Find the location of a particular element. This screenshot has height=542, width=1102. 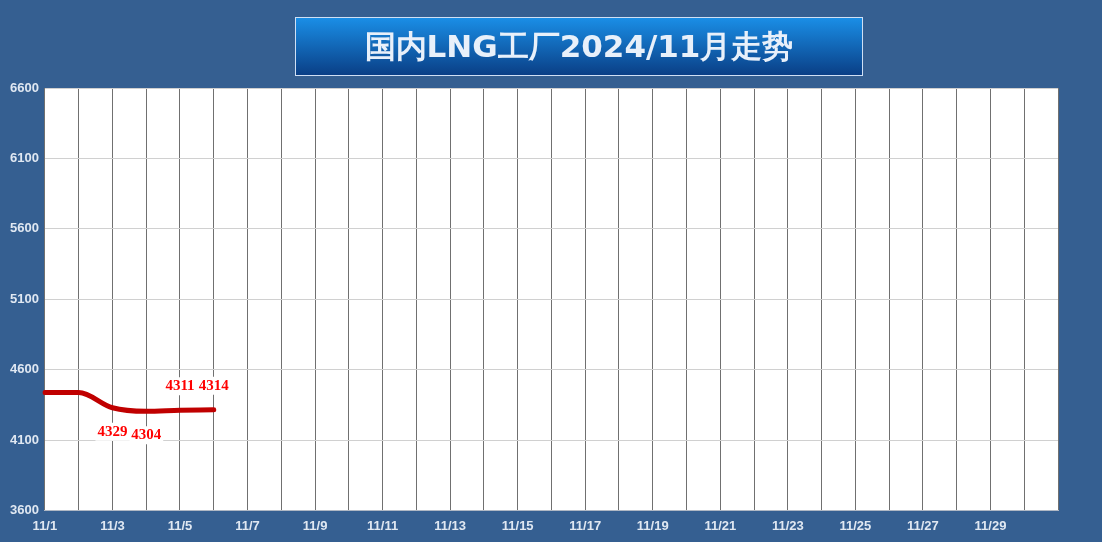

y-tick-label: 5600 is located at coordinates (24, 228).